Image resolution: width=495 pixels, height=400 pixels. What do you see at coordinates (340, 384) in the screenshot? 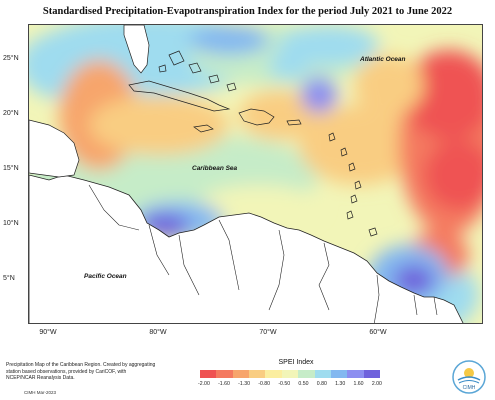
I see `legend-tick-label: 1.30` at bounding box center [340, 384].